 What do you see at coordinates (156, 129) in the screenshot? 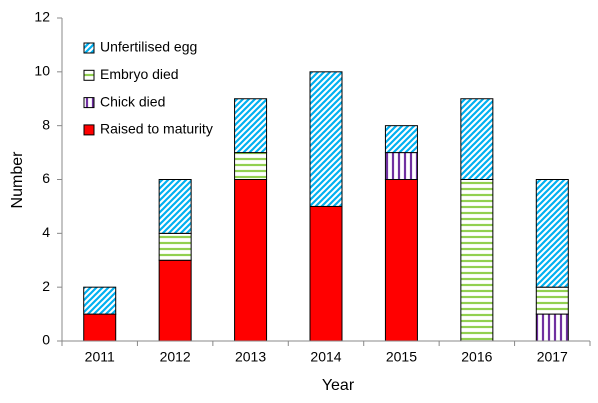
I see `legend-label: Raised to maturity` at bounding box center [156, 129].